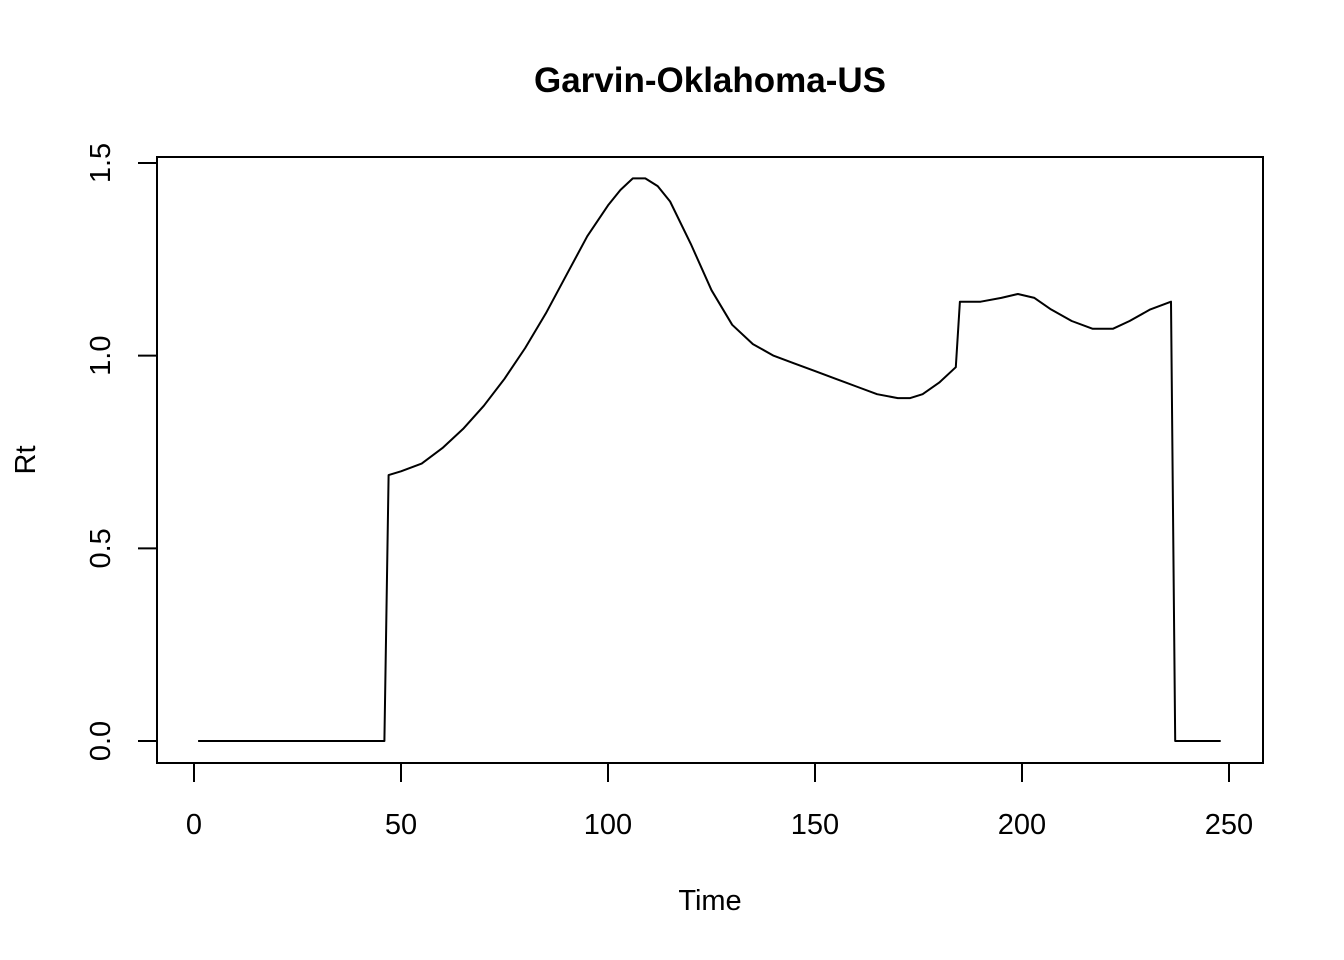  Describe the element at coordinates (101, 741) in the screenshot. I see `y-tick-label: 0.0` at that location.